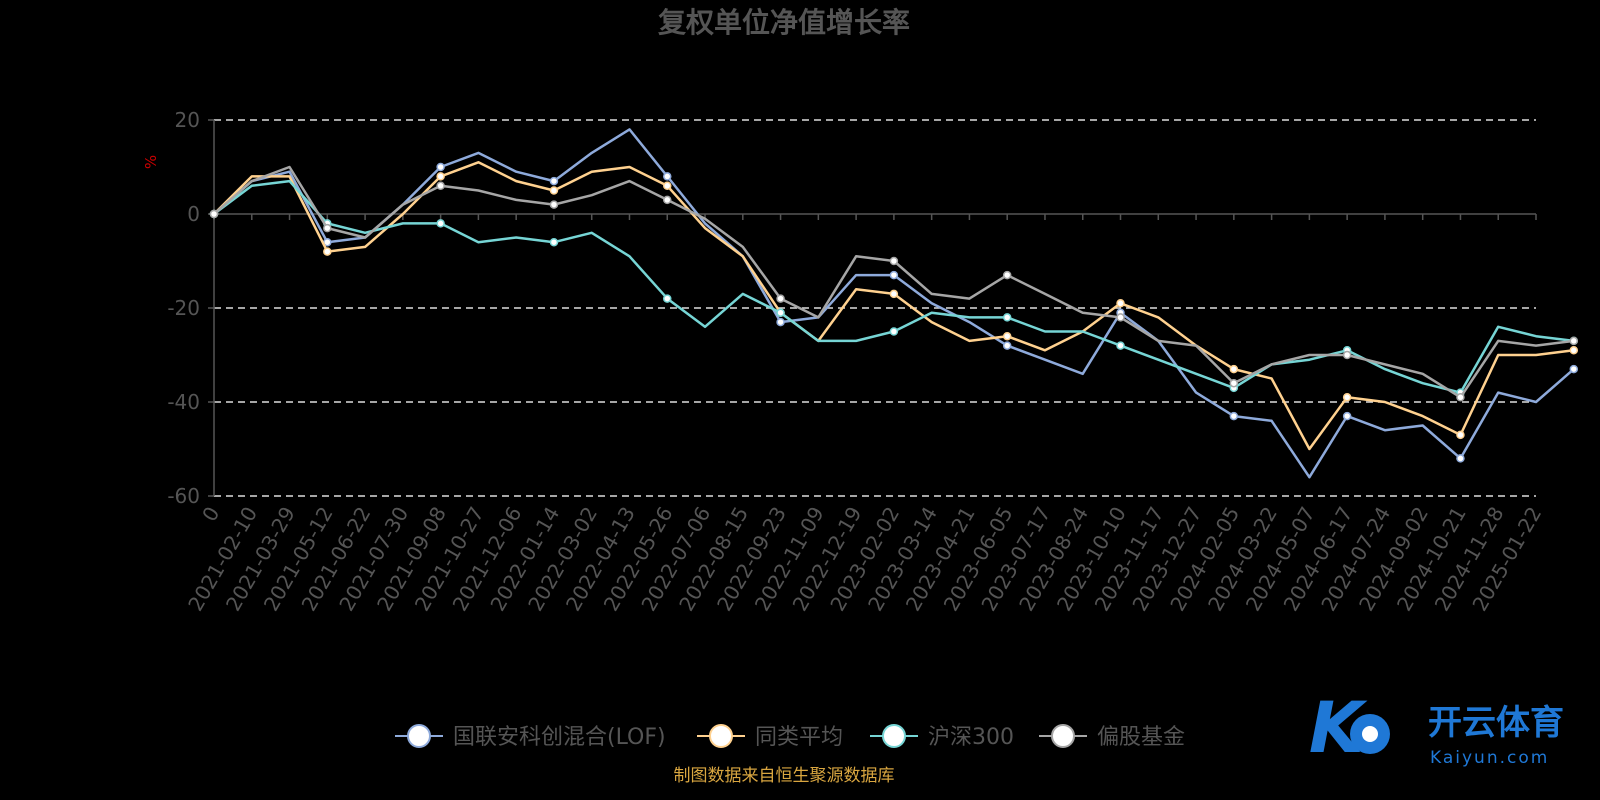 Image resolution: width=1600 pixels, height=800 pixels. What do you see at coordinates (784, 776) in the screenshot?
I see `data-source-note: 制图数据来自恒生聚源数据库` at bounding box center [784, 776].